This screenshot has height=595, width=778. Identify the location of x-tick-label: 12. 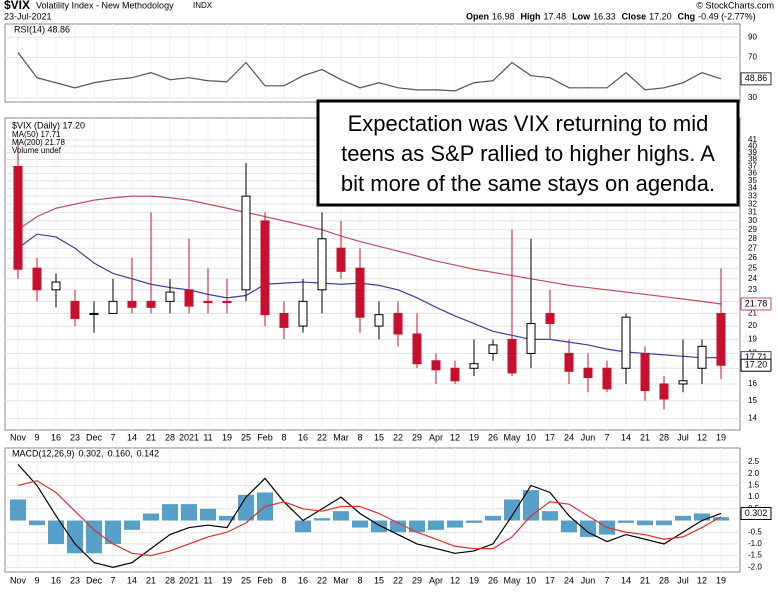
(702, 437).